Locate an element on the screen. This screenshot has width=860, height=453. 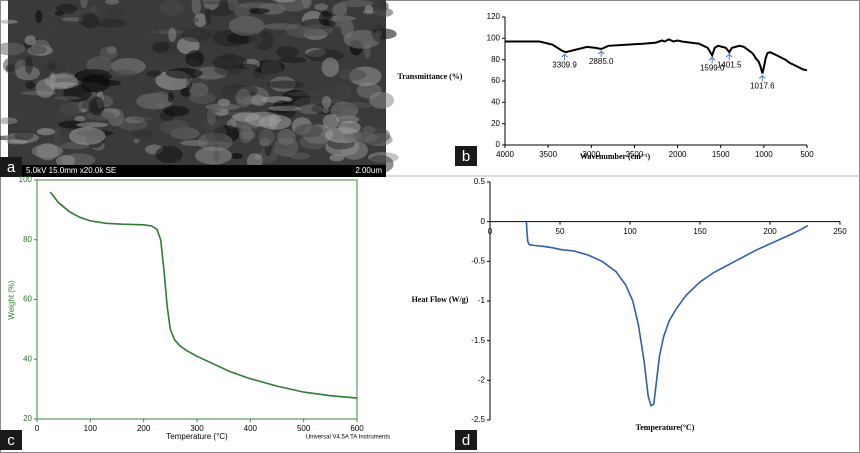
x-tick-label: 2500 is located at coordinates (635, 154).